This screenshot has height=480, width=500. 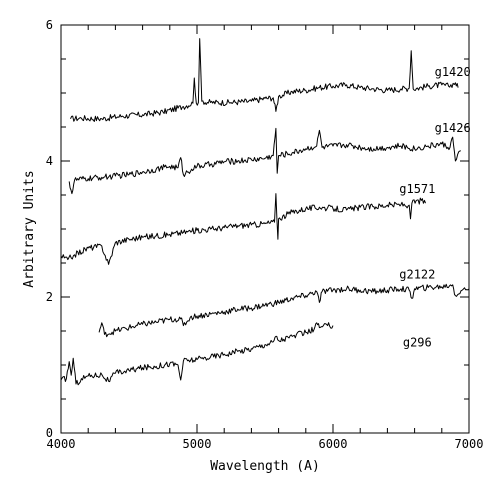 What do you see at coordinates (453, 128) in the screenshot?
I see `series-label-g1426: g1426` at bounding box center [453, 128].